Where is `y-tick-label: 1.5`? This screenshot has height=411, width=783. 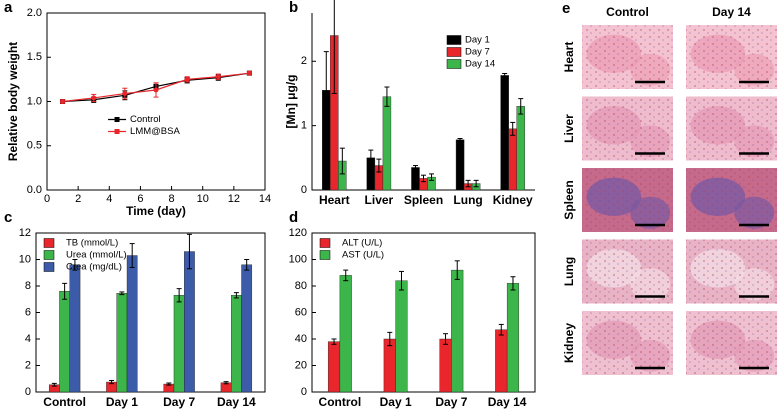
y-tick-label: 1.5 is located at coordinates (34, 57).